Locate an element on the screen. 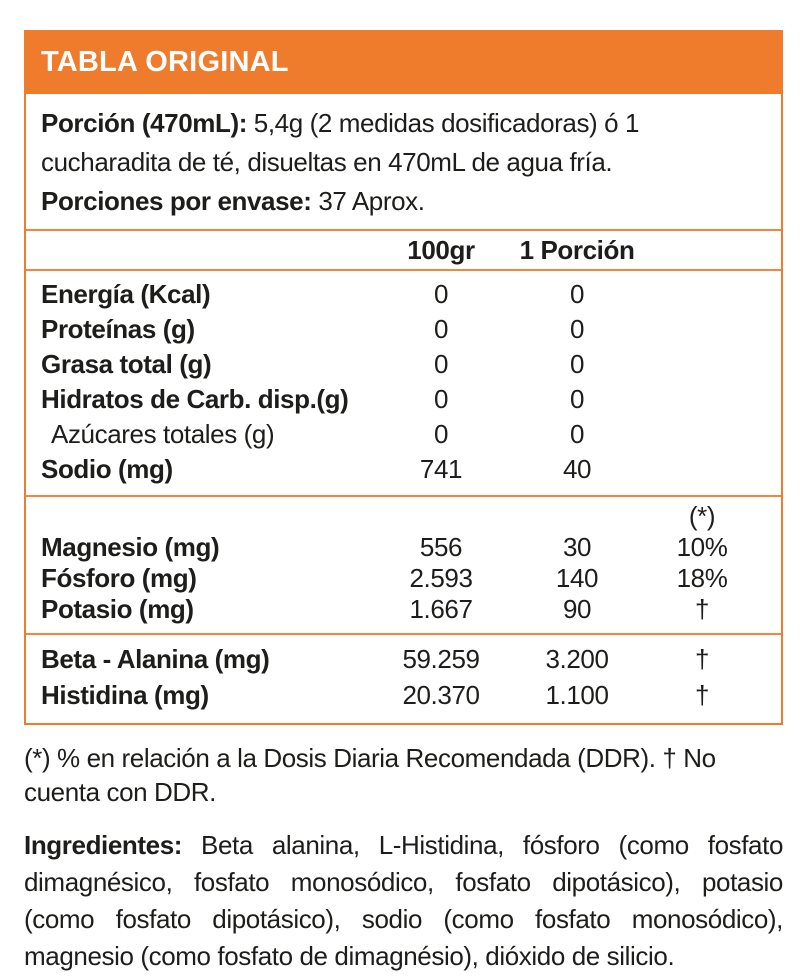  header-title: TABLA ORIGINAL is located at coordinates (165, 61).